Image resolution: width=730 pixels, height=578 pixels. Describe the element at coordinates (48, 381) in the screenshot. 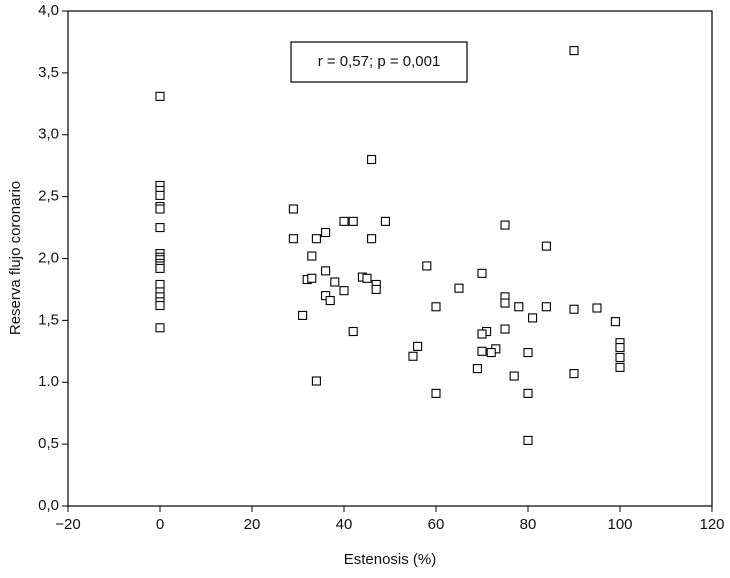

I see `y-tick-label: 1.0` at that location.